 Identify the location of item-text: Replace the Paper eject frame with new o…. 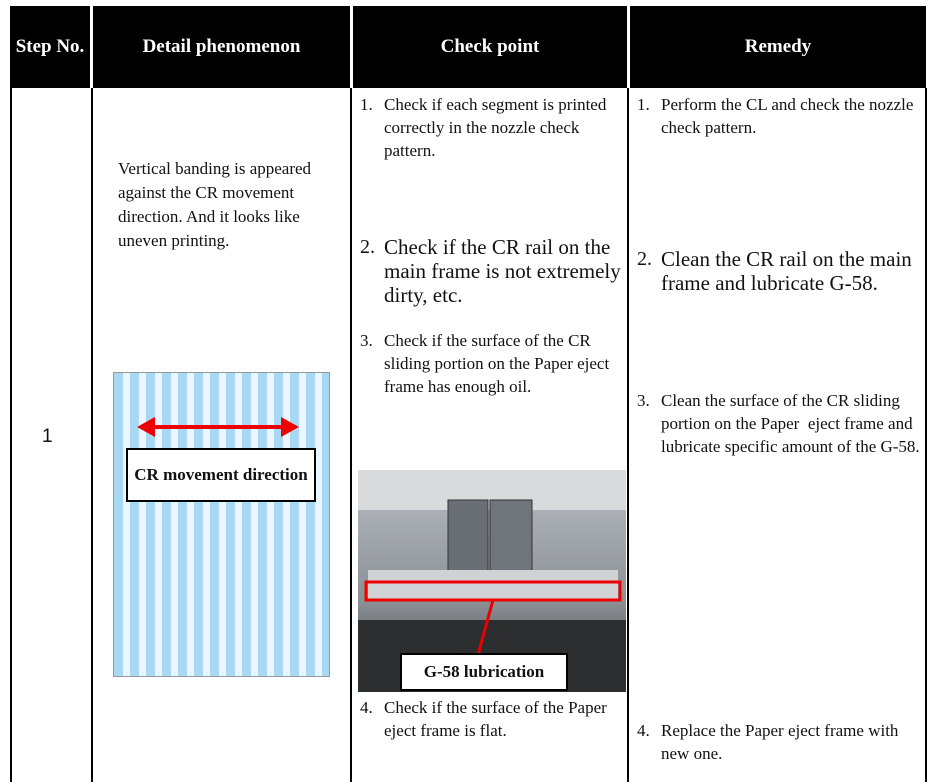
(780, 742).